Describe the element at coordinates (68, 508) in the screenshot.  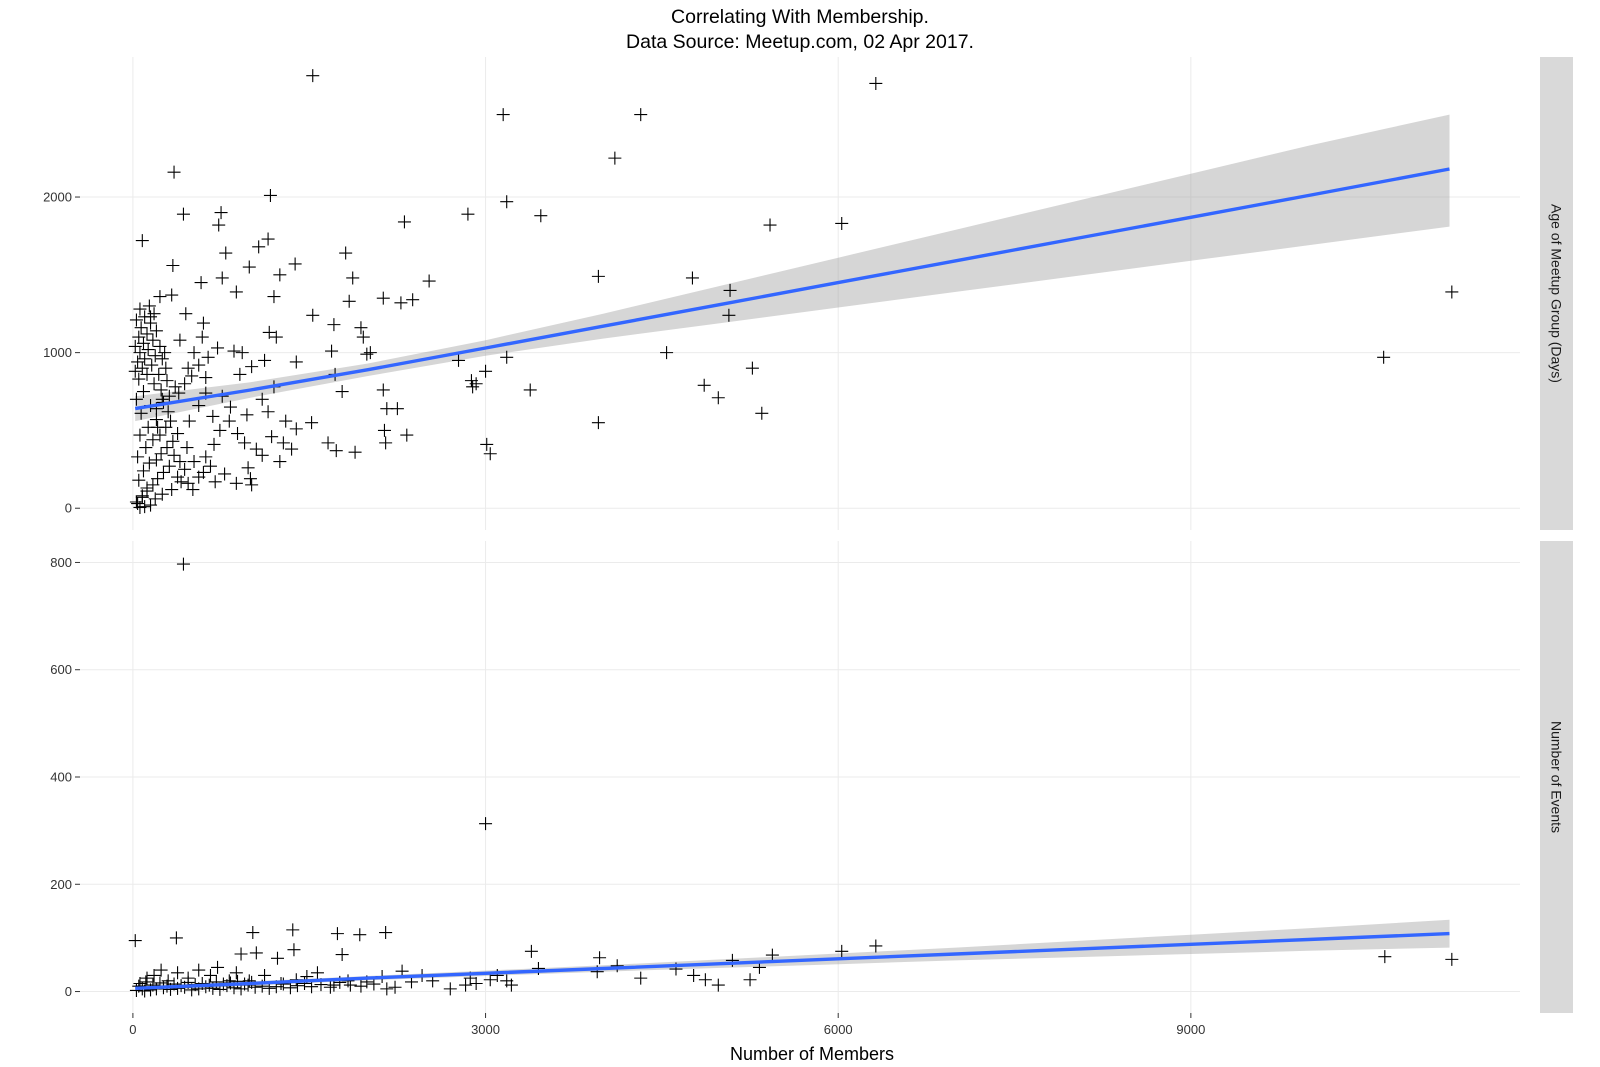
I see `y-tick-label-age-0: 0` at that location.